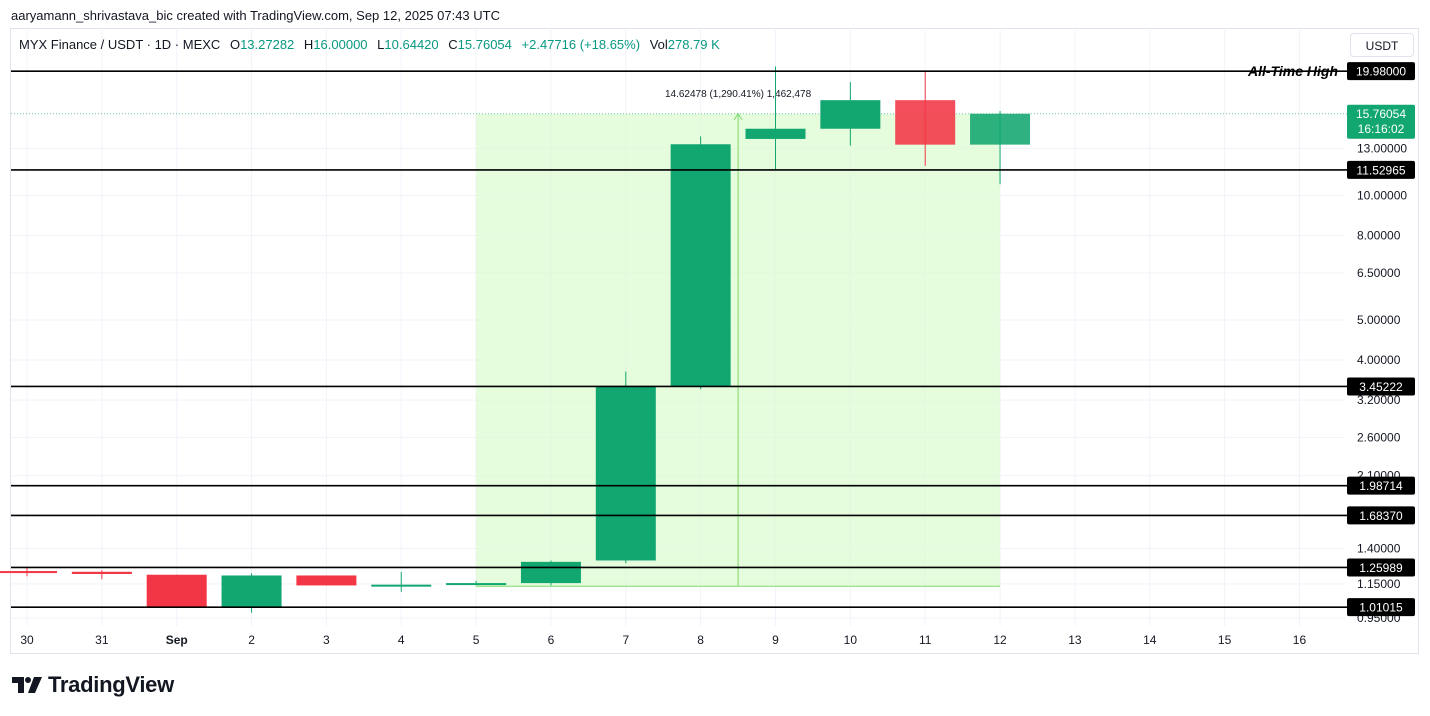 The height and width of the screenshot is (716, 1430). Describe the element at coordinates (581, 44) in the screenshot. I see `change-value: +2.47716 (+18.65%)` at that location.